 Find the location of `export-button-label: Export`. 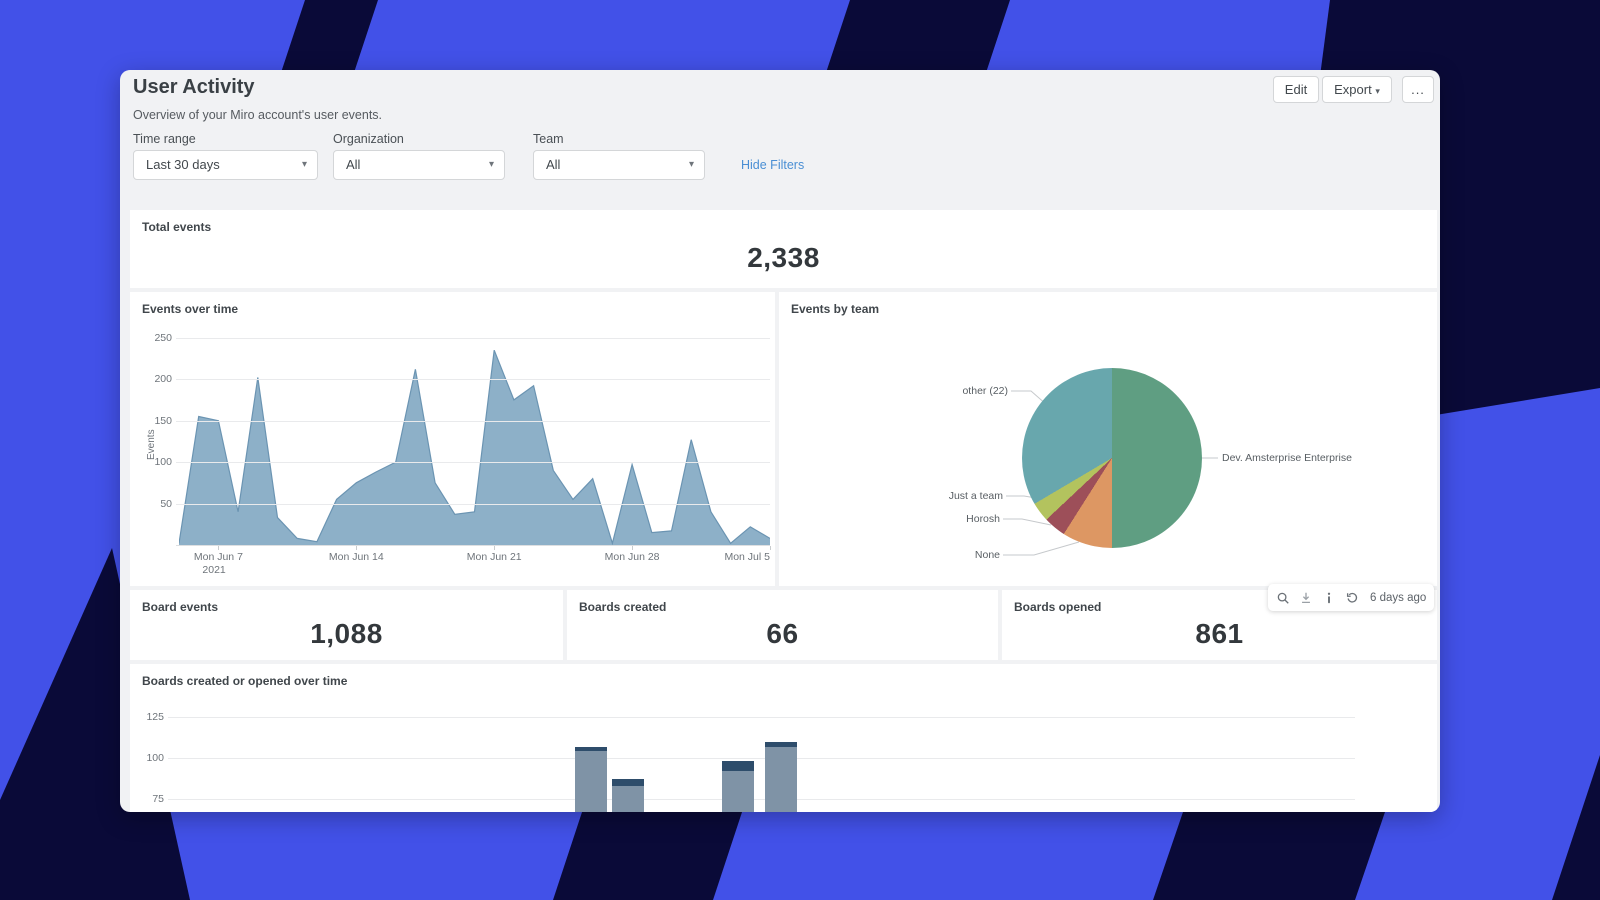

export-button-label: Export is located at coordinates (1353, 89).